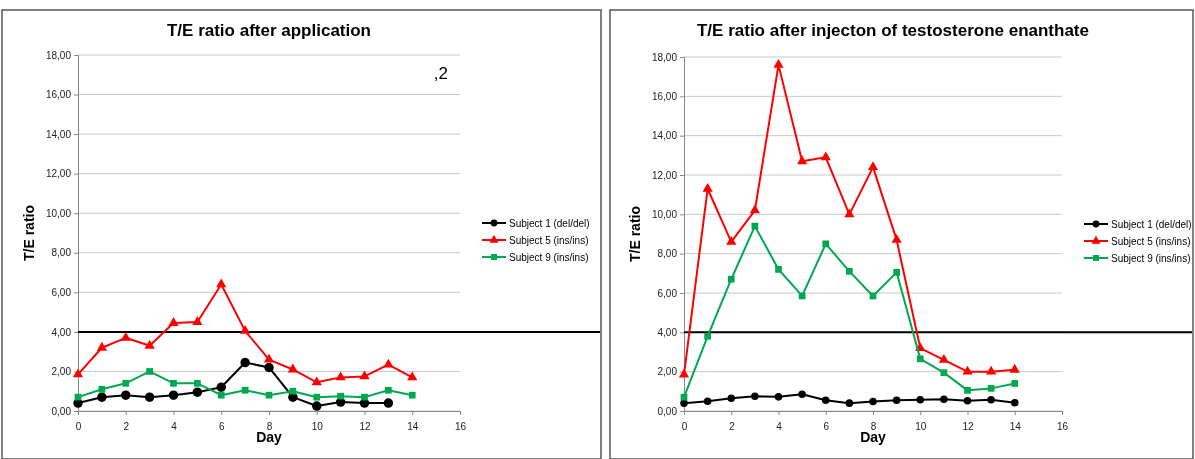  I want to click on chart-title: T/E ratio after application, so click(269, 30).